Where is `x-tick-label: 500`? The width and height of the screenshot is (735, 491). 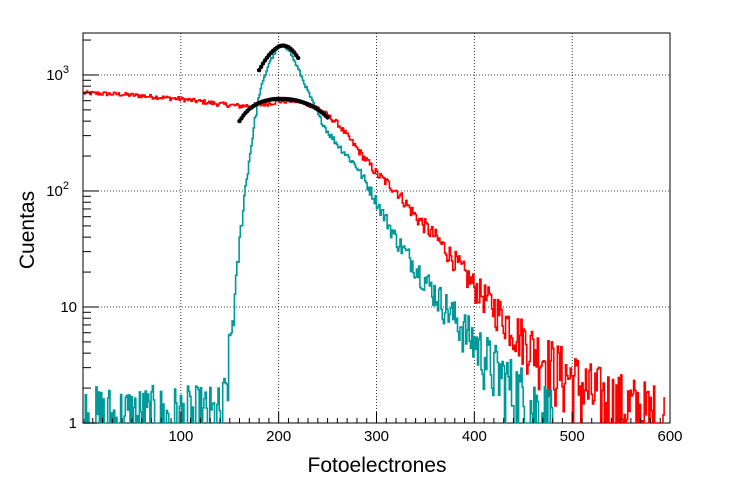
x-tick-label: 500 is located at coordinates (572, 436).